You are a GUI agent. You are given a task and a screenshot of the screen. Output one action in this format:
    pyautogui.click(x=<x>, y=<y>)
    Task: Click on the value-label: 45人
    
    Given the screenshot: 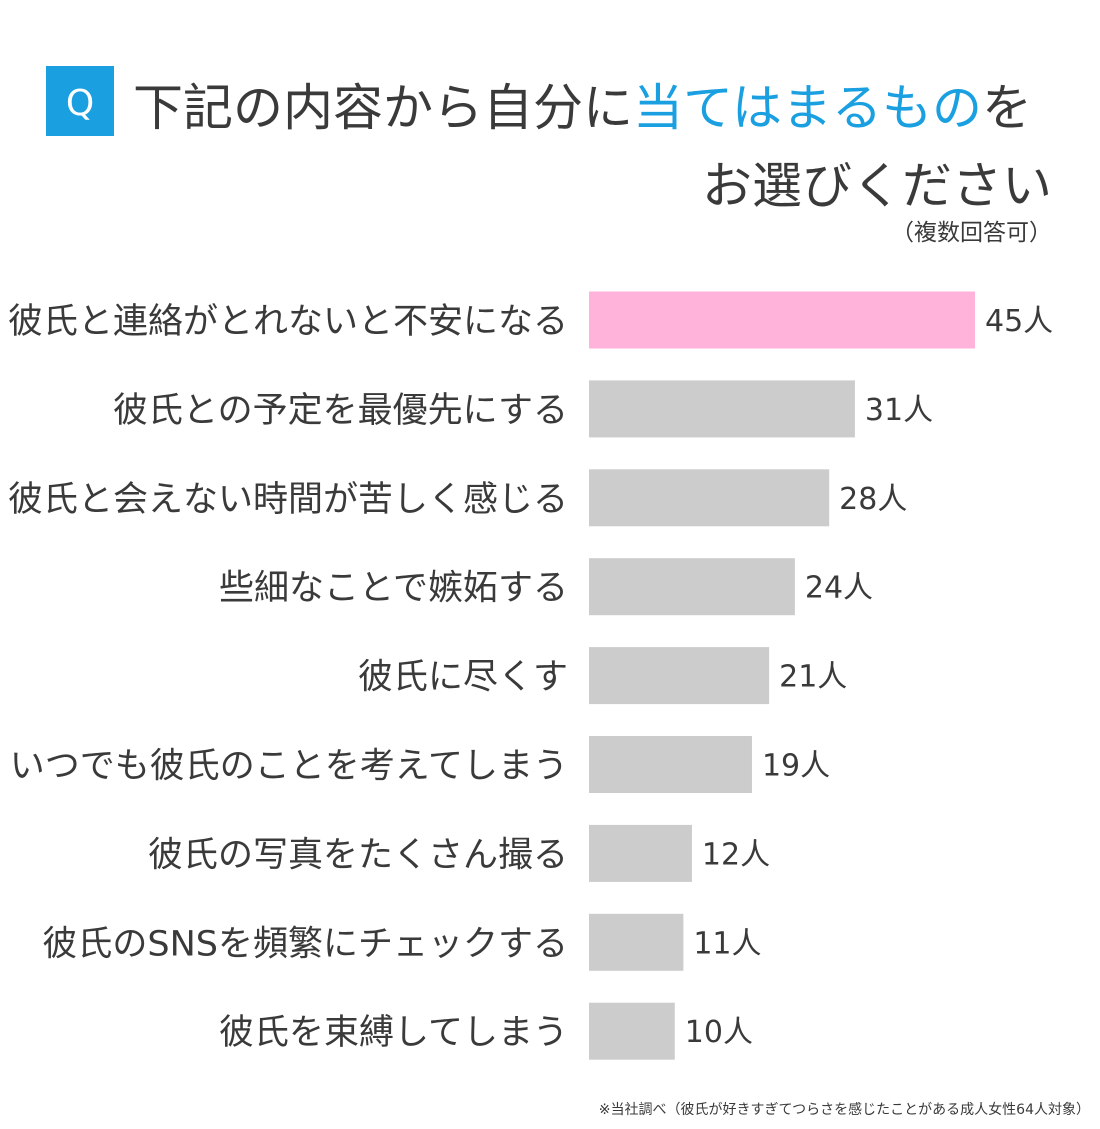 What is the action you would take?
    pyautogui.click(x=1019, y=321)
    